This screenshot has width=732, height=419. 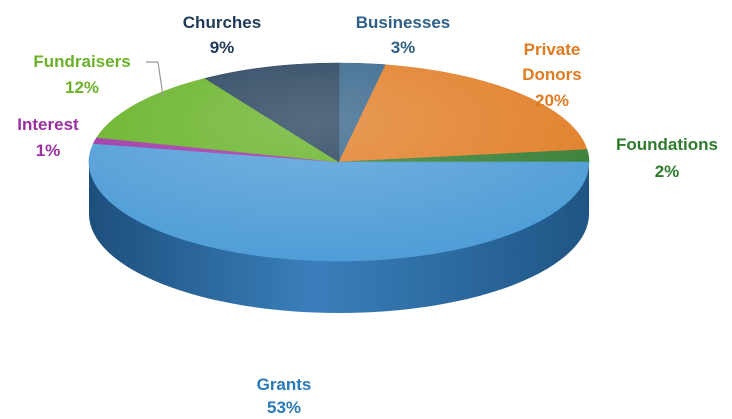 I want to click on leader-line-fundraisers, so click(x=155, y=79).